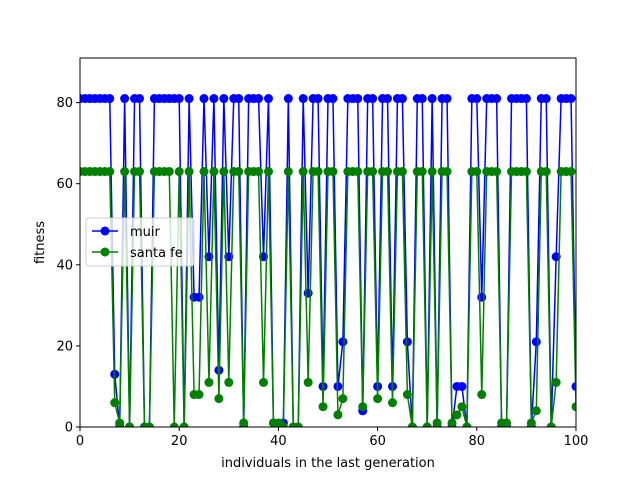 The width and height of the screenshot is (640, 480). Describe the element at coordinates (64, 184) in the screenshot. I see `y-tick-label-60: 60` at that location.